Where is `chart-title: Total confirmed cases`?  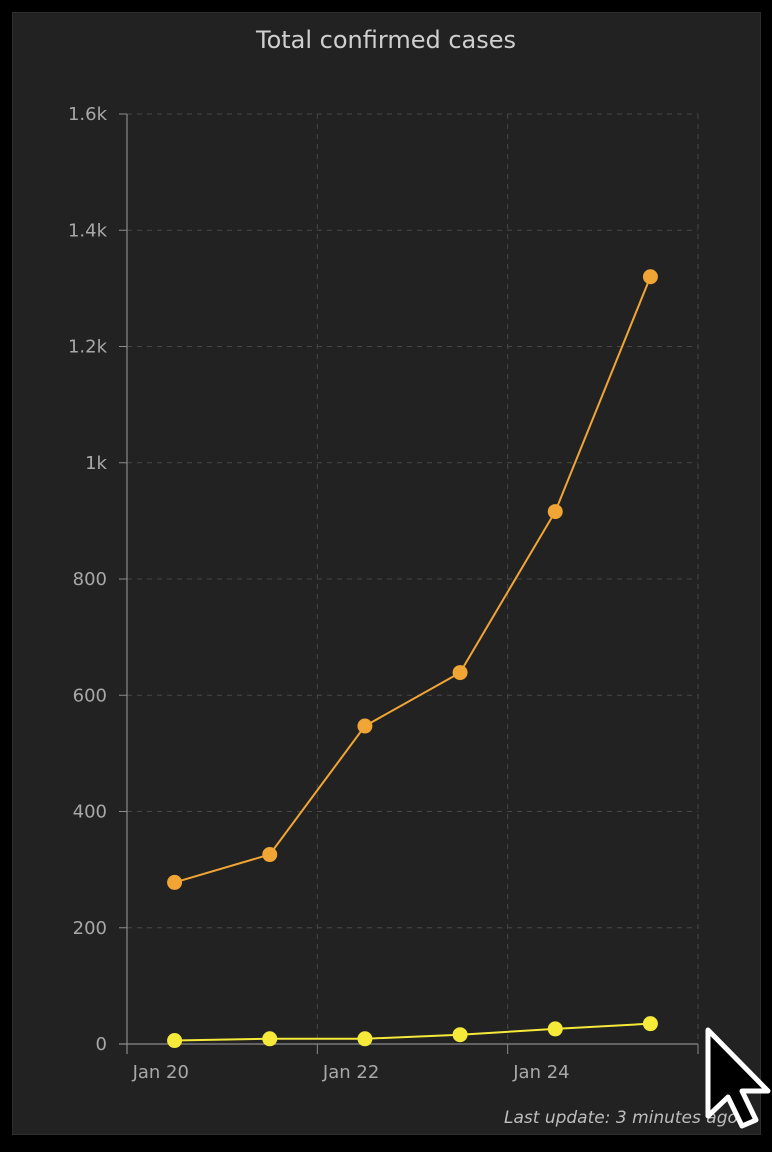
chart-title: Total confirmed cases is located at coordinates (385, 40).